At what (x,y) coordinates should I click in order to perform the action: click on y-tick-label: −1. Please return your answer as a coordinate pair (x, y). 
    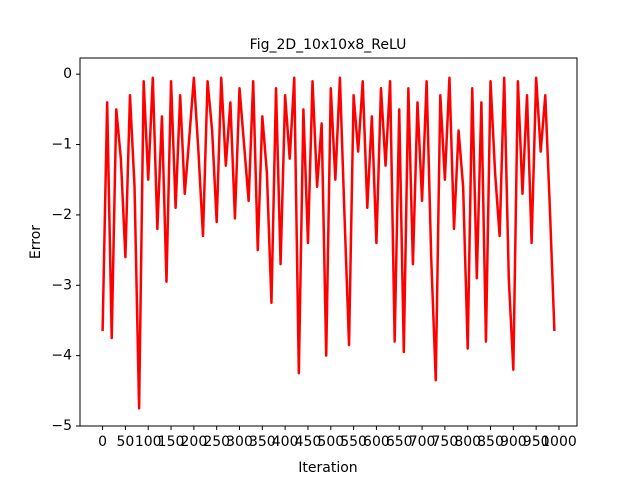
    Looking at the image, I should click on (61, 145).